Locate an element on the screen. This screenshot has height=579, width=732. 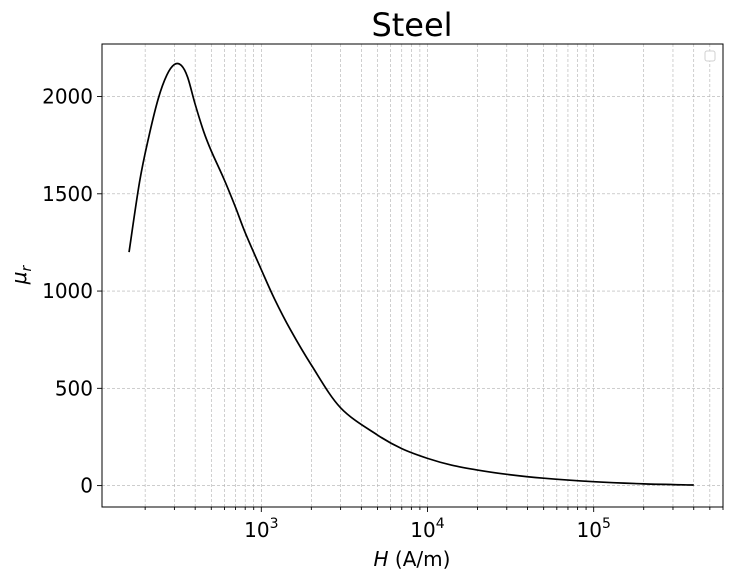
x-axis-label-unit: (A/m) is located at coordinates (420, 559).